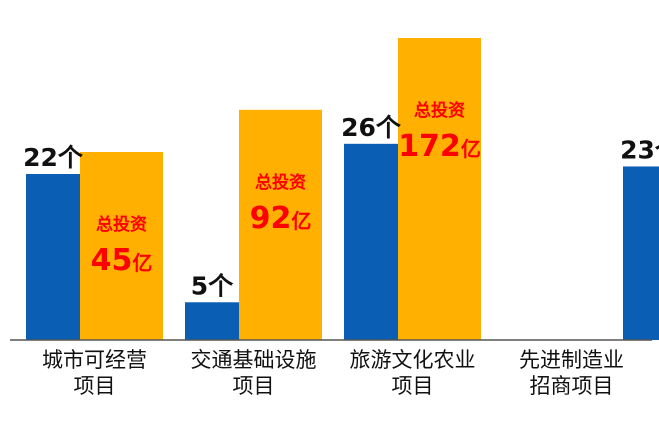 This screenshot has width=659, height=431. What do you see at coordinates (94, 360) in the screenshot?
I see `category-tick-label: 城市可经营` at bounding box center [94, 360].